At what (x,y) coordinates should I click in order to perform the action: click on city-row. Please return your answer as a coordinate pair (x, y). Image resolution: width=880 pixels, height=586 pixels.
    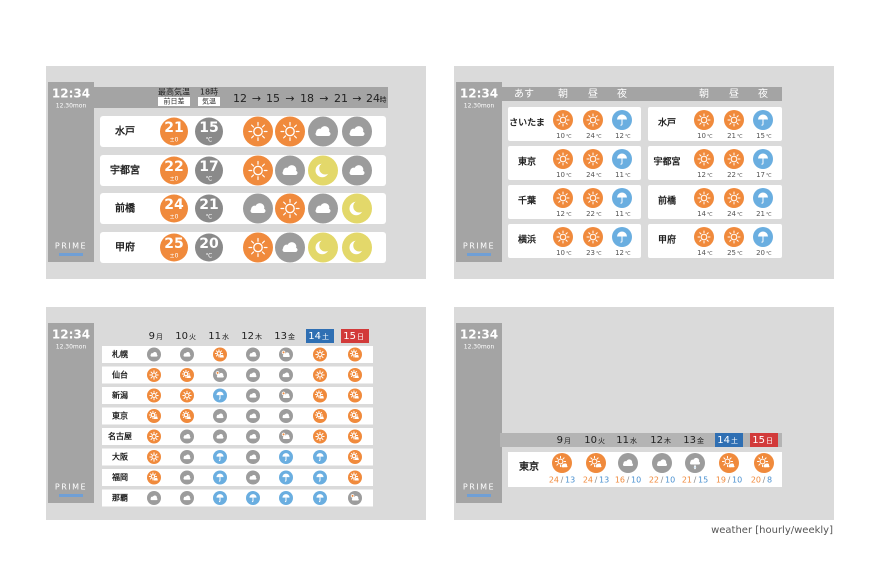
    Looking at the image, I should click on (237, 375).